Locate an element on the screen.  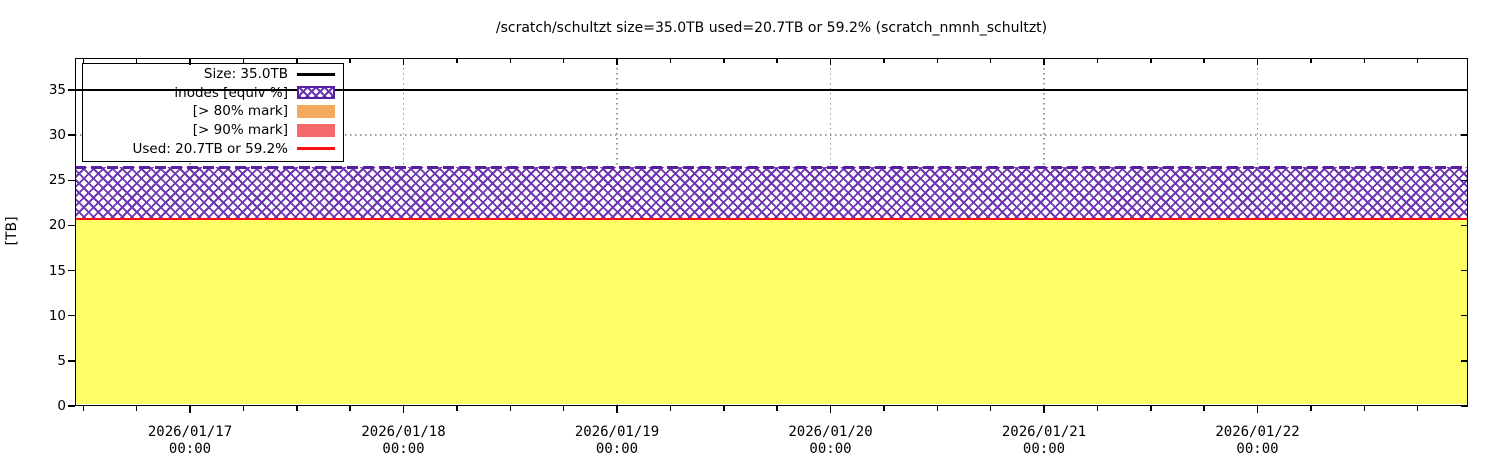
red-fill-swatch is located at coordinates (316, 130).